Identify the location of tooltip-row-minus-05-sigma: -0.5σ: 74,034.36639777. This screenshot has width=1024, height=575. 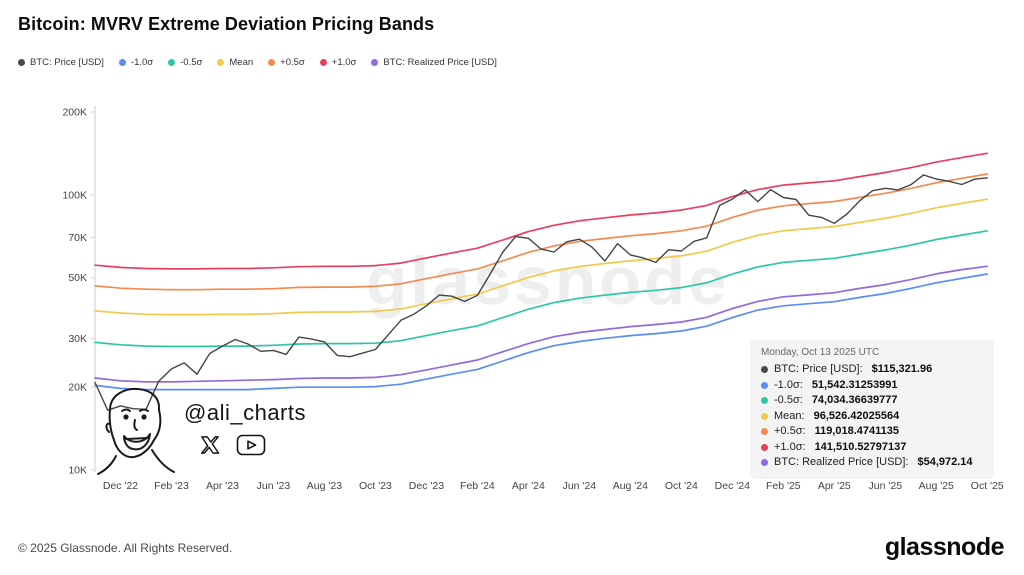
(872, 401).